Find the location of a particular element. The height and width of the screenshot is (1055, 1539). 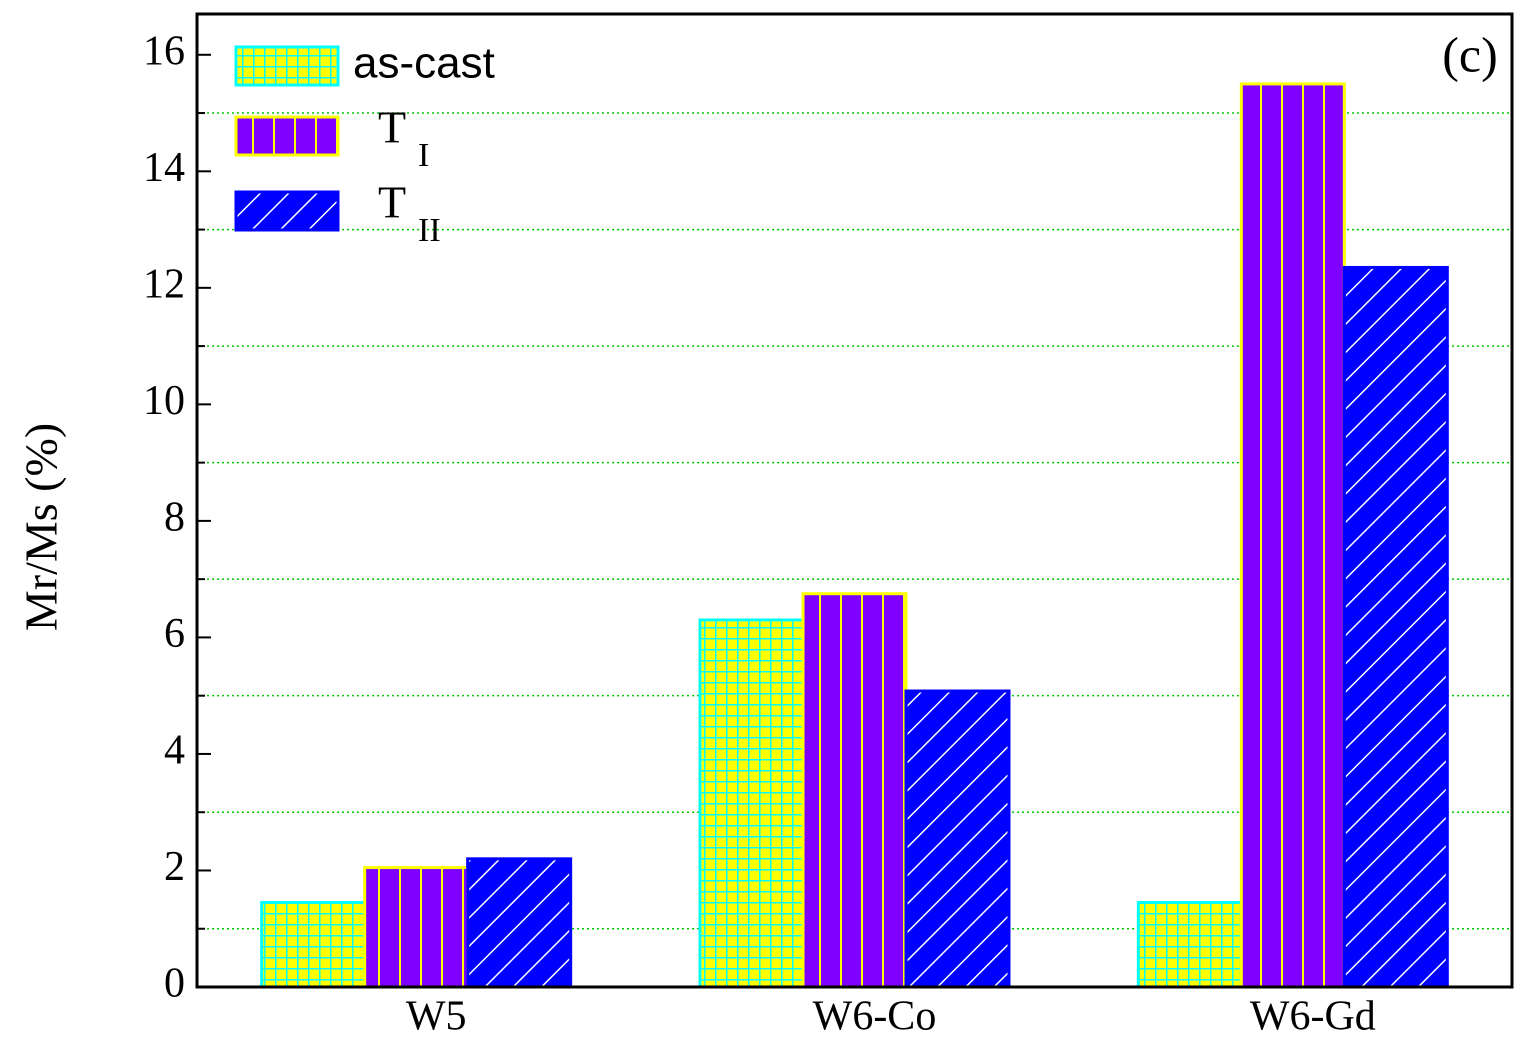

y-tick-label: 6 is located at coordinates (174, 634).